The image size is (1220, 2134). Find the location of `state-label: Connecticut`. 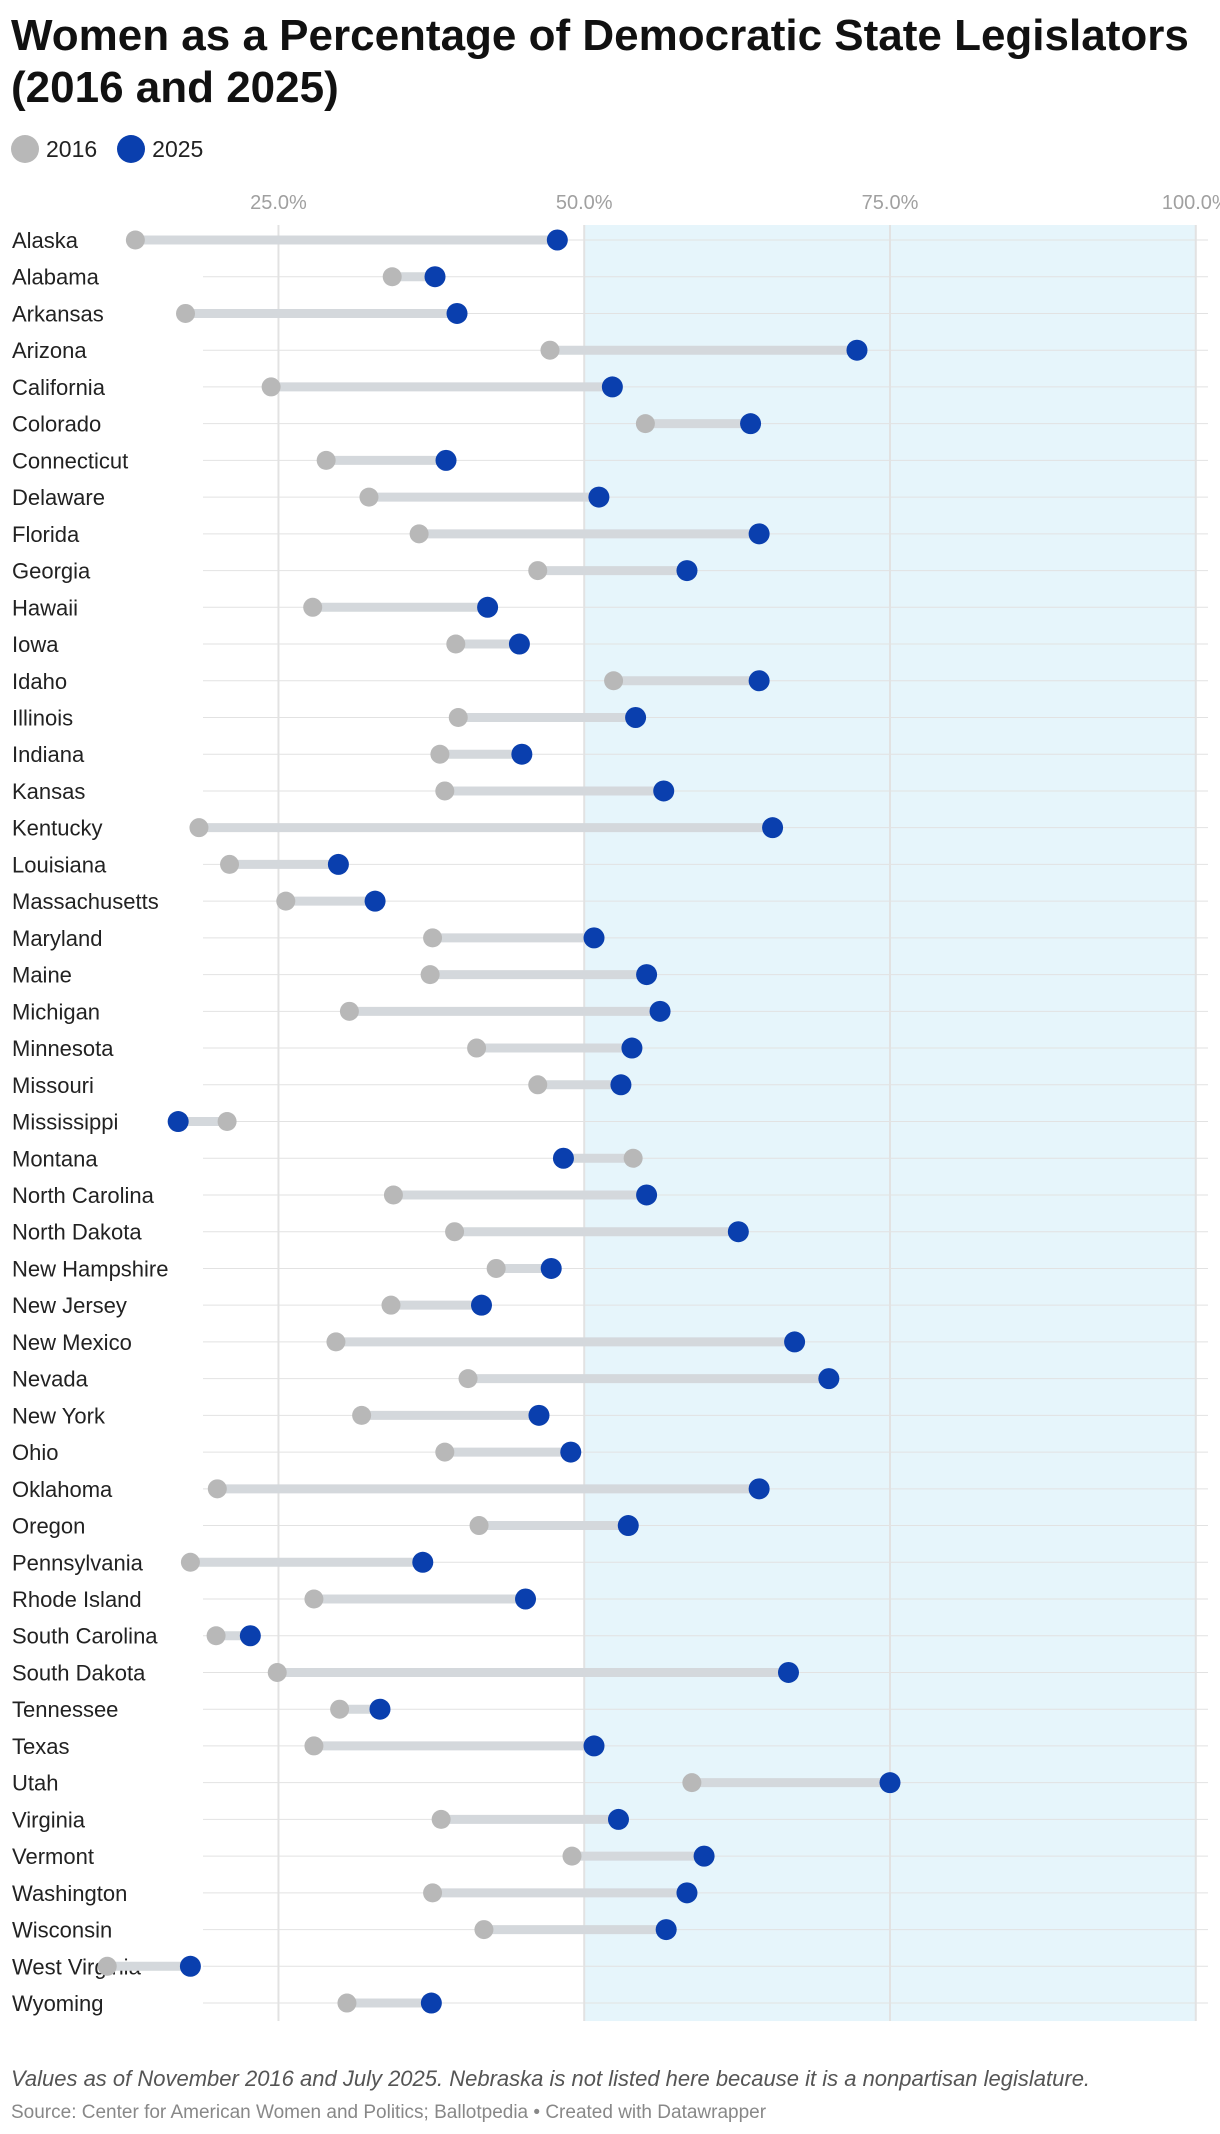

state-label: Connecticut is located at coordinates (70, 460).